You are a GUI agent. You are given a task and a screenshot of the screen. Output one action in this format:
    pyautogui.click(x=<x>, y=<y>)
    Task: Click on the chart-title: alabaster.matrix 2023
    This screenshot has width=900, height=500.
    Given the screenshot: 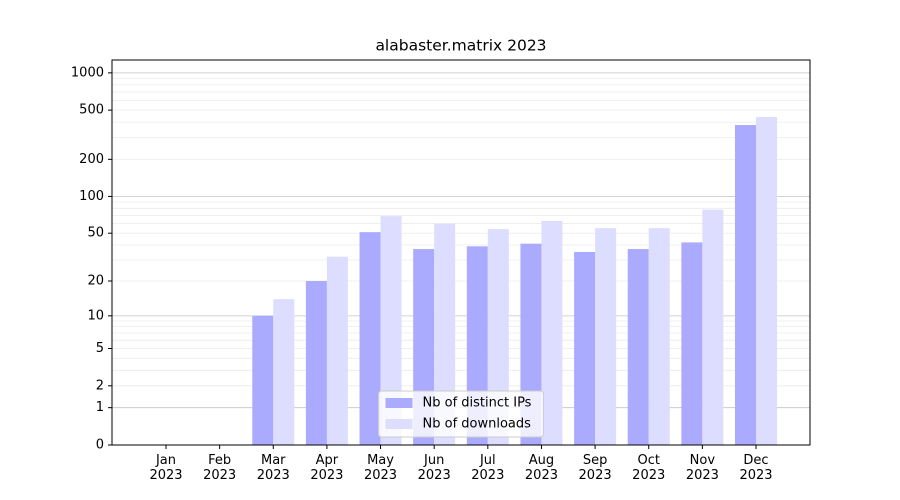 What is the action you would take?
    pyautogui.click(x=460, y=46)
    